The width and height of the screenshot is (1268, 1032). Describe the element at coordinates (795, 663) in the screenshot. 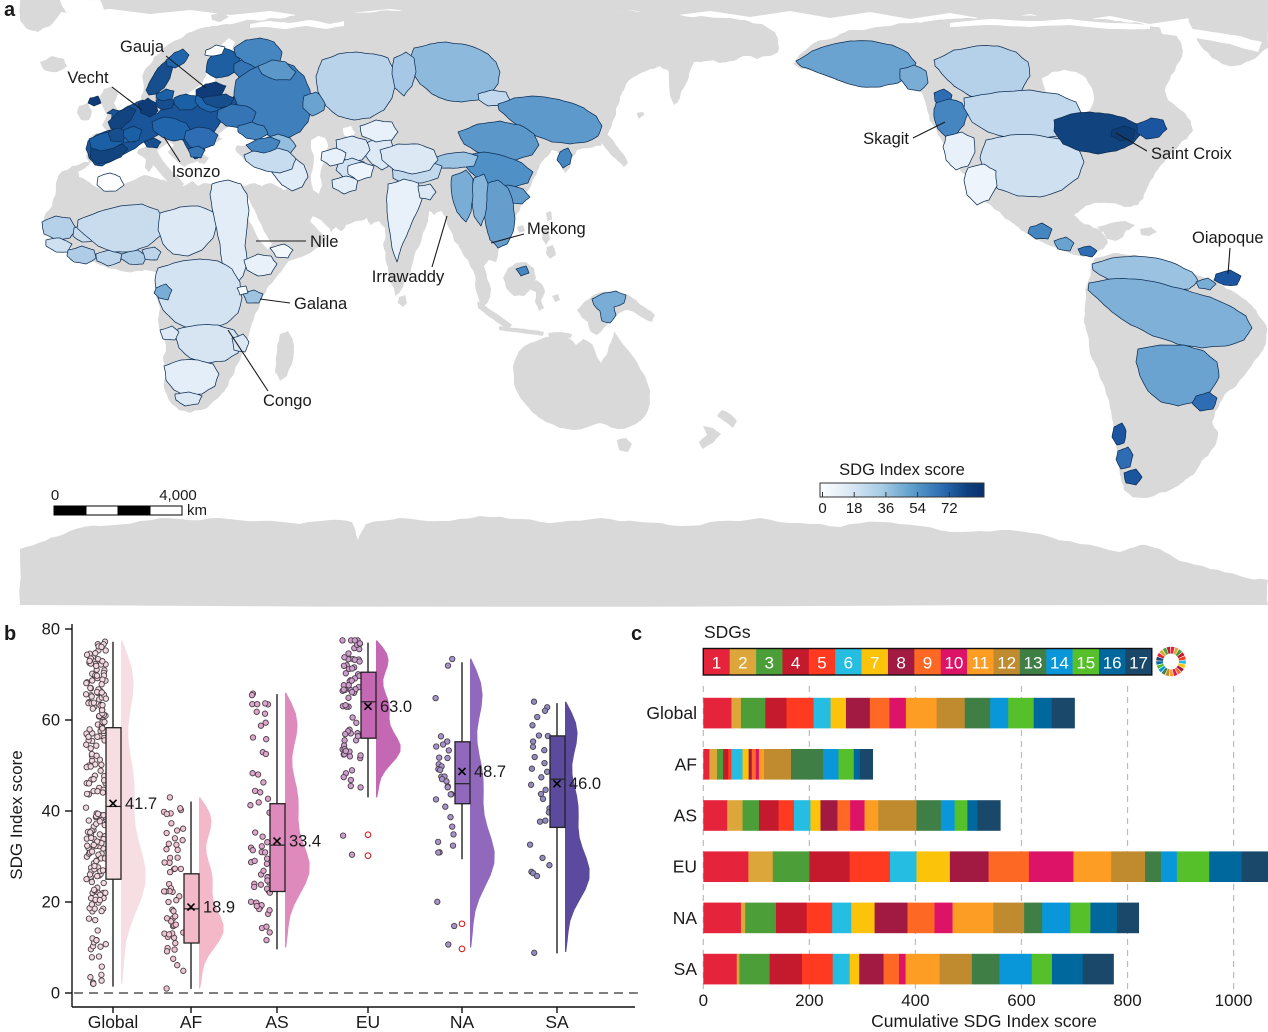

I see `svg-text: 4` at that location.